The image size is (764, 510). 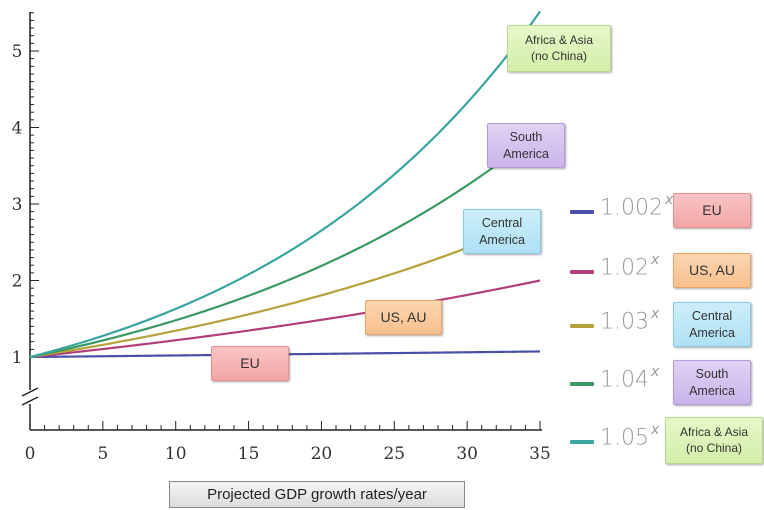 What do you see at coordinates (712, 210) in the screenshot?
I see `legend-label-eu: EU` at bounding box center [712, 210].